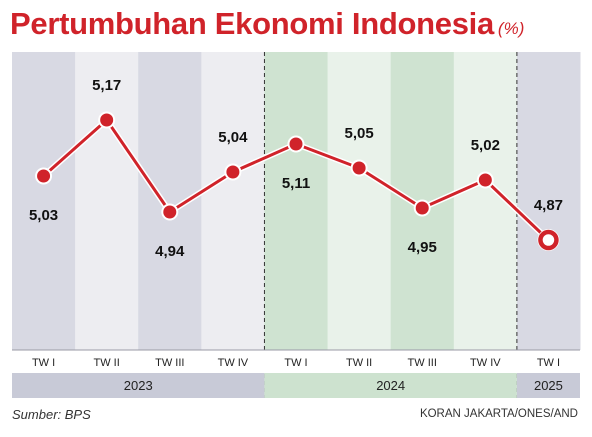 Image resolution: width=592 pixels, height=437 pixels. What do you see at coordinates (422, 247) in the screenshot?
I see `data-label: 4,95` at bounding box center [422, 247].